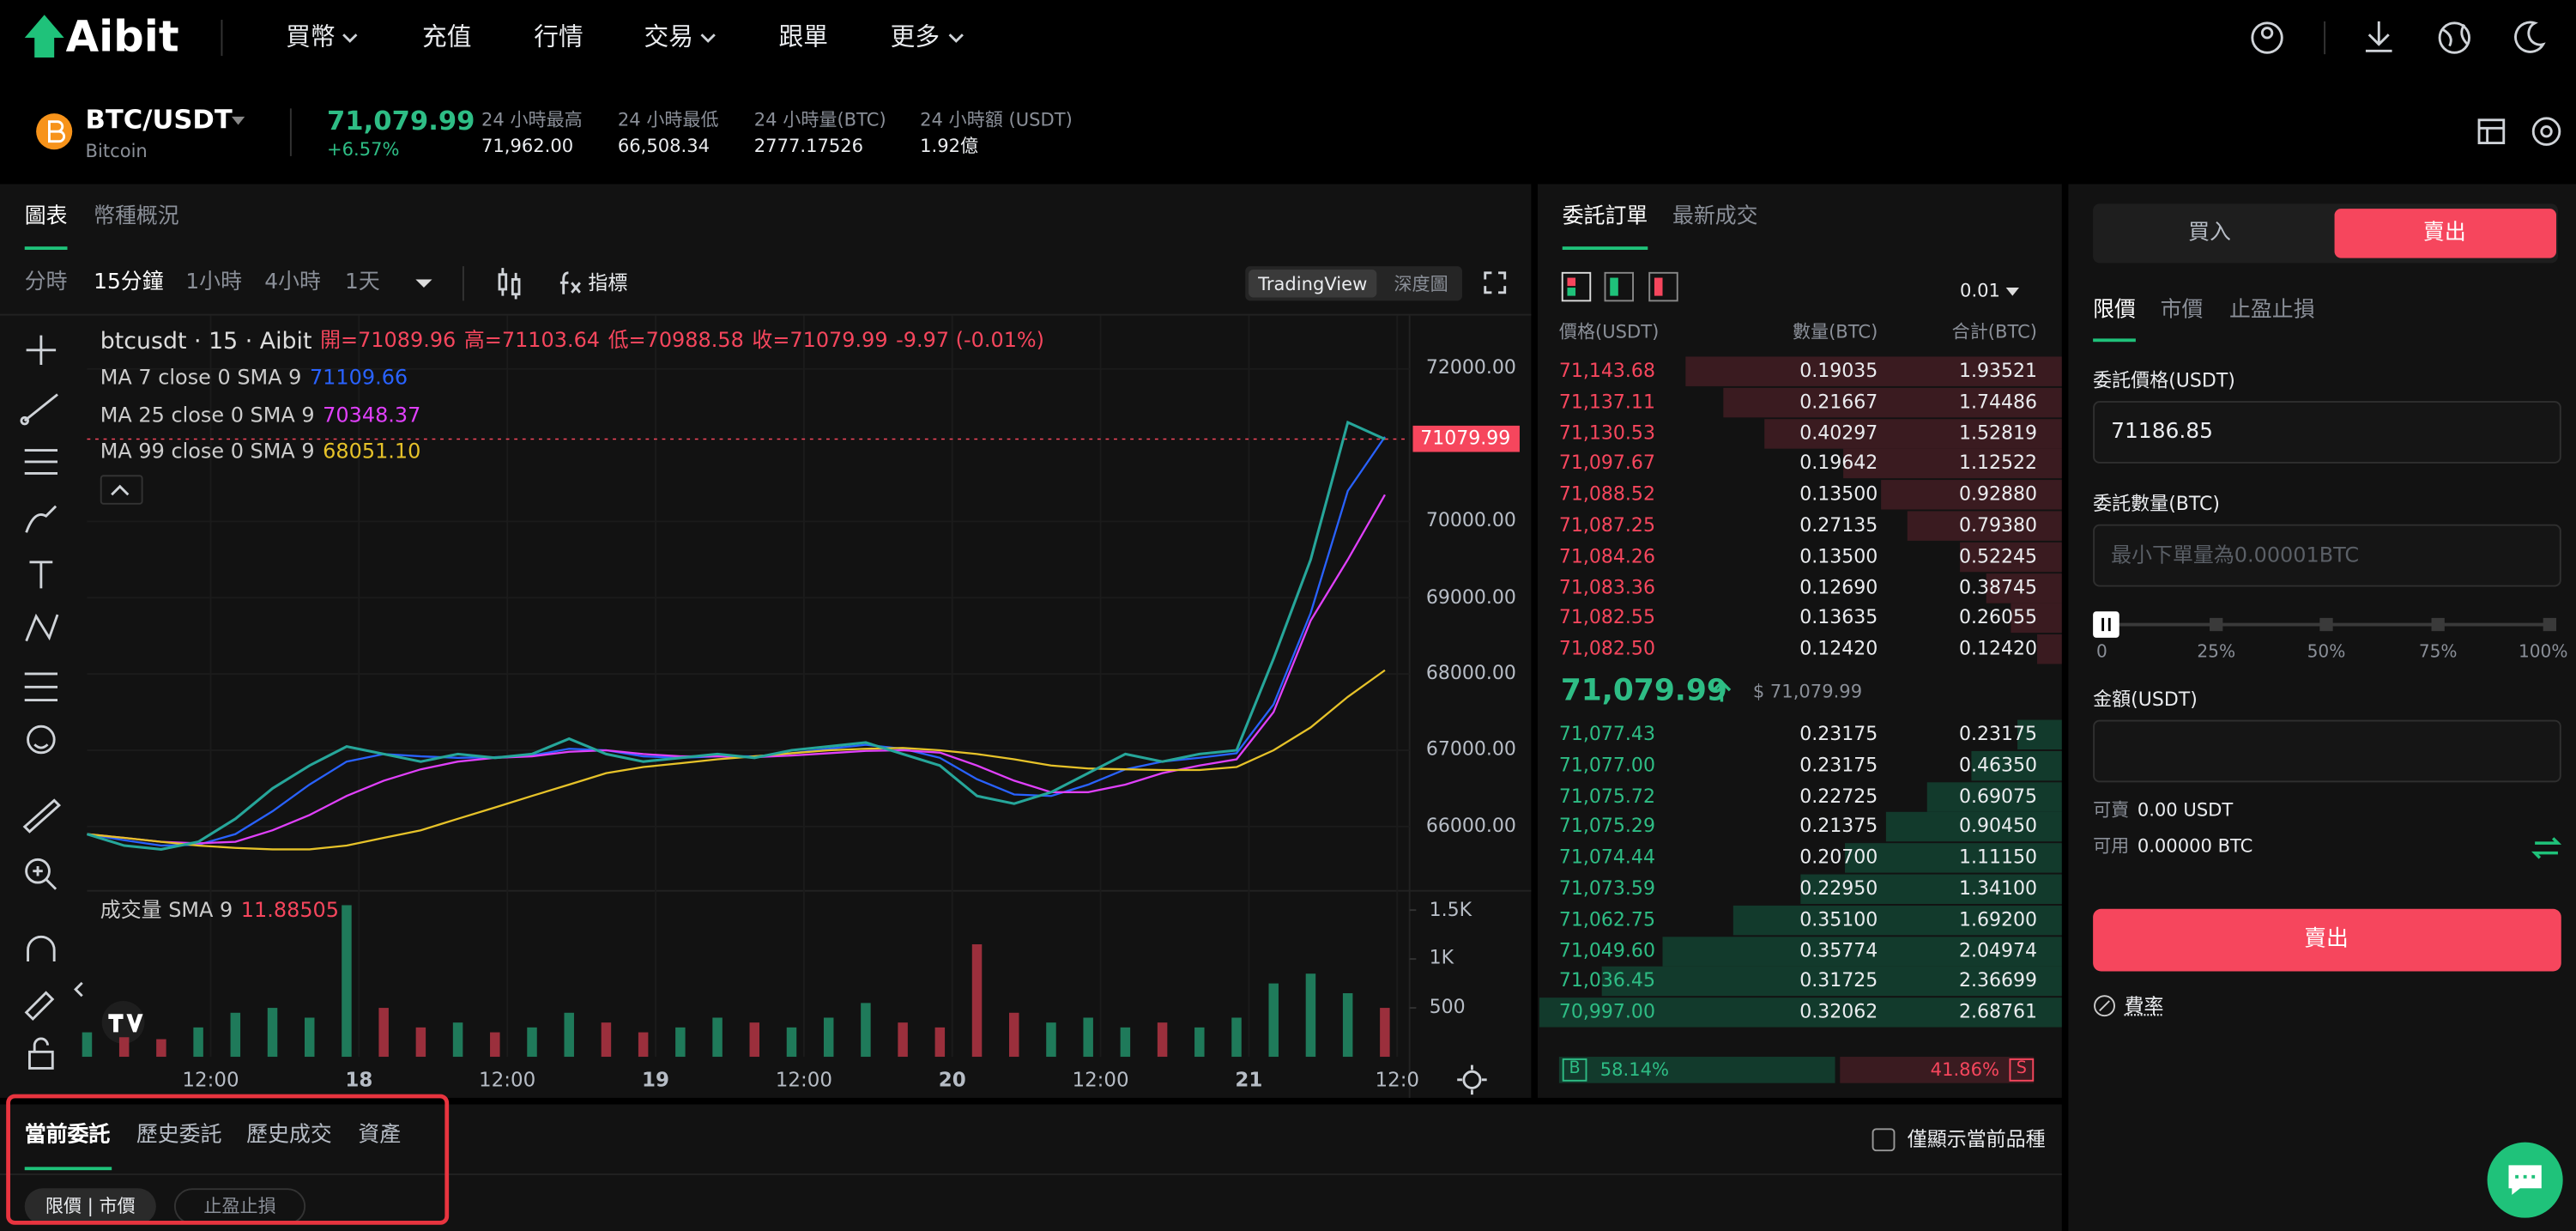  Describe the element at coordinates (121, 490) in the screenshot. I see `collapse-button` at that location.